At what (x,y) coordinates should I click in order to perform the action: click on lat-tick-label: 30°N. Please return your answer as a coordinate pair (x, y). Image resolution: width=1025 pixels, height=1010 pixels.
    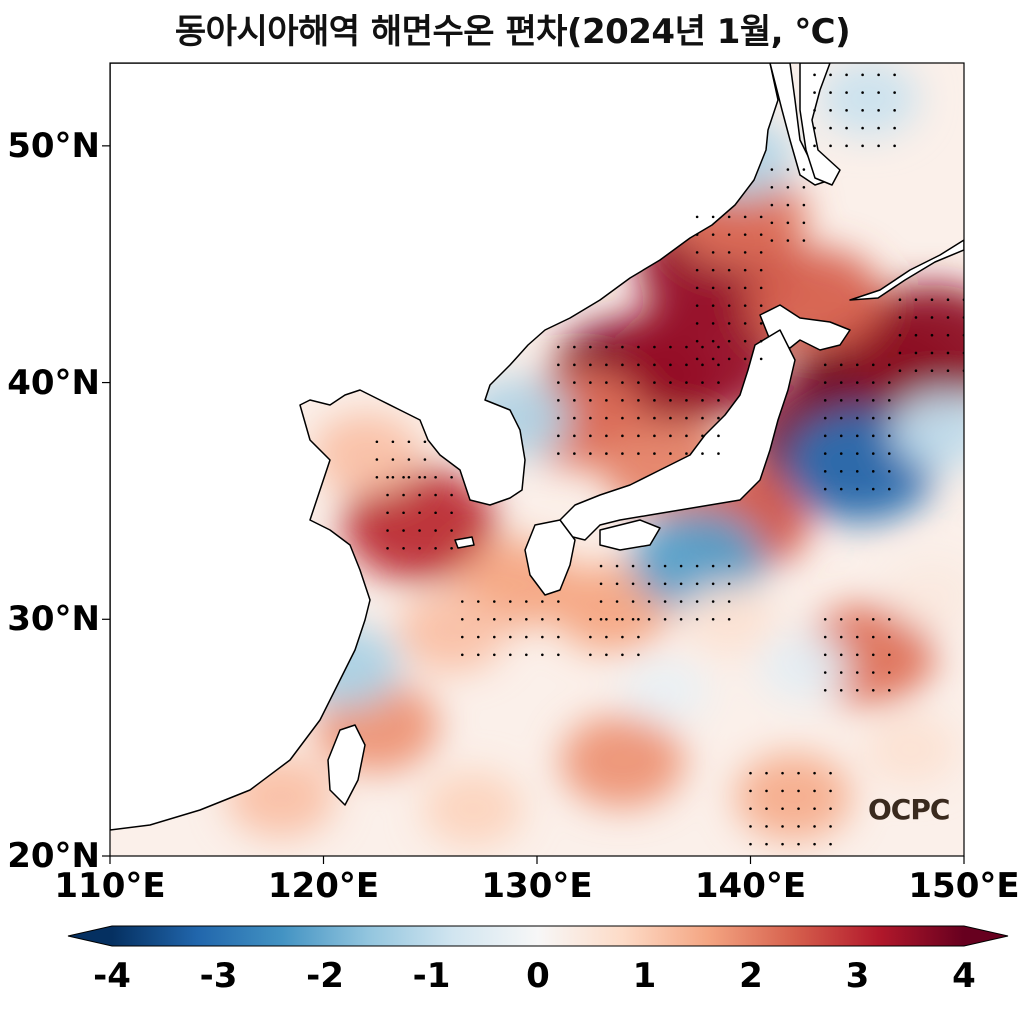
    Looking at the image, I should click on (53, 619).